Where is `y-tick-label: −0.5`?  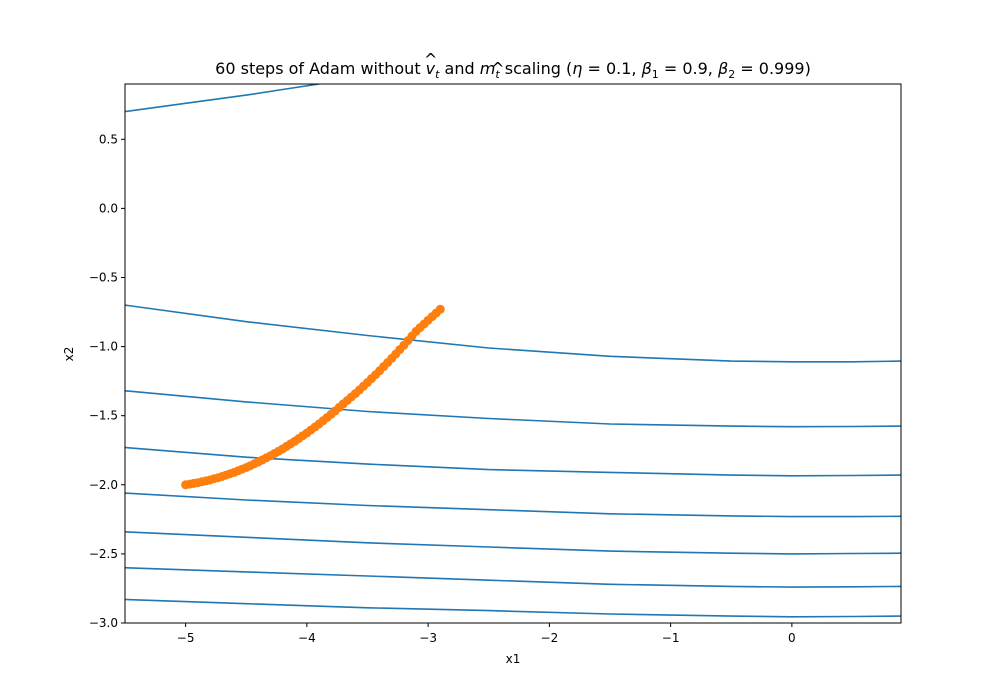 y-tick-label: −0.5 is located at coordinates (103, 277).